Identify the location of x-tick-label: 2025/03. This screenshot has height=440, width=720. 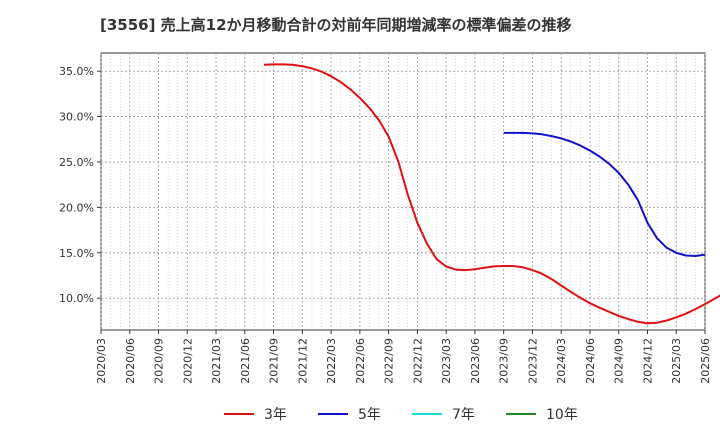
(676, 361).